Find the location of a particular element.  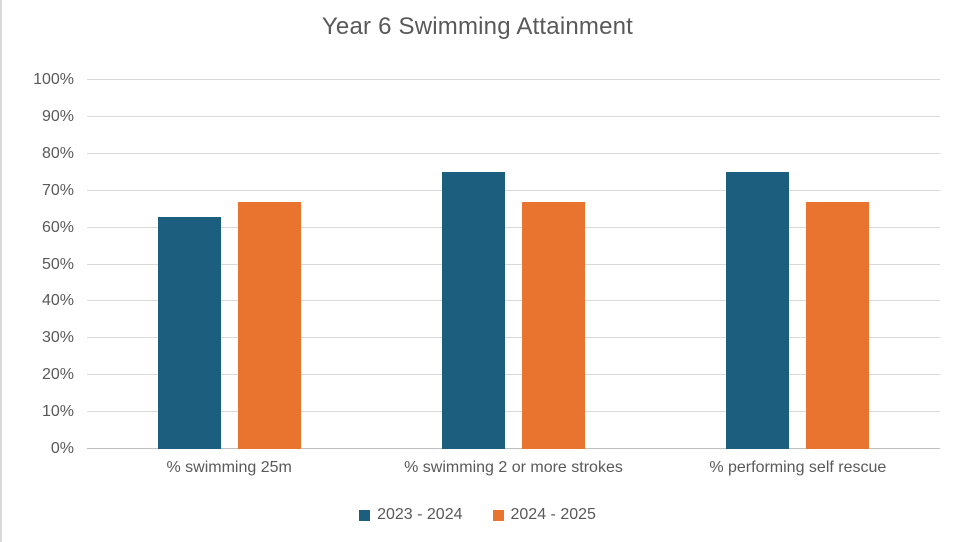

x-axis-category-label: % performing self rescue is located at coordinates (798, 467).